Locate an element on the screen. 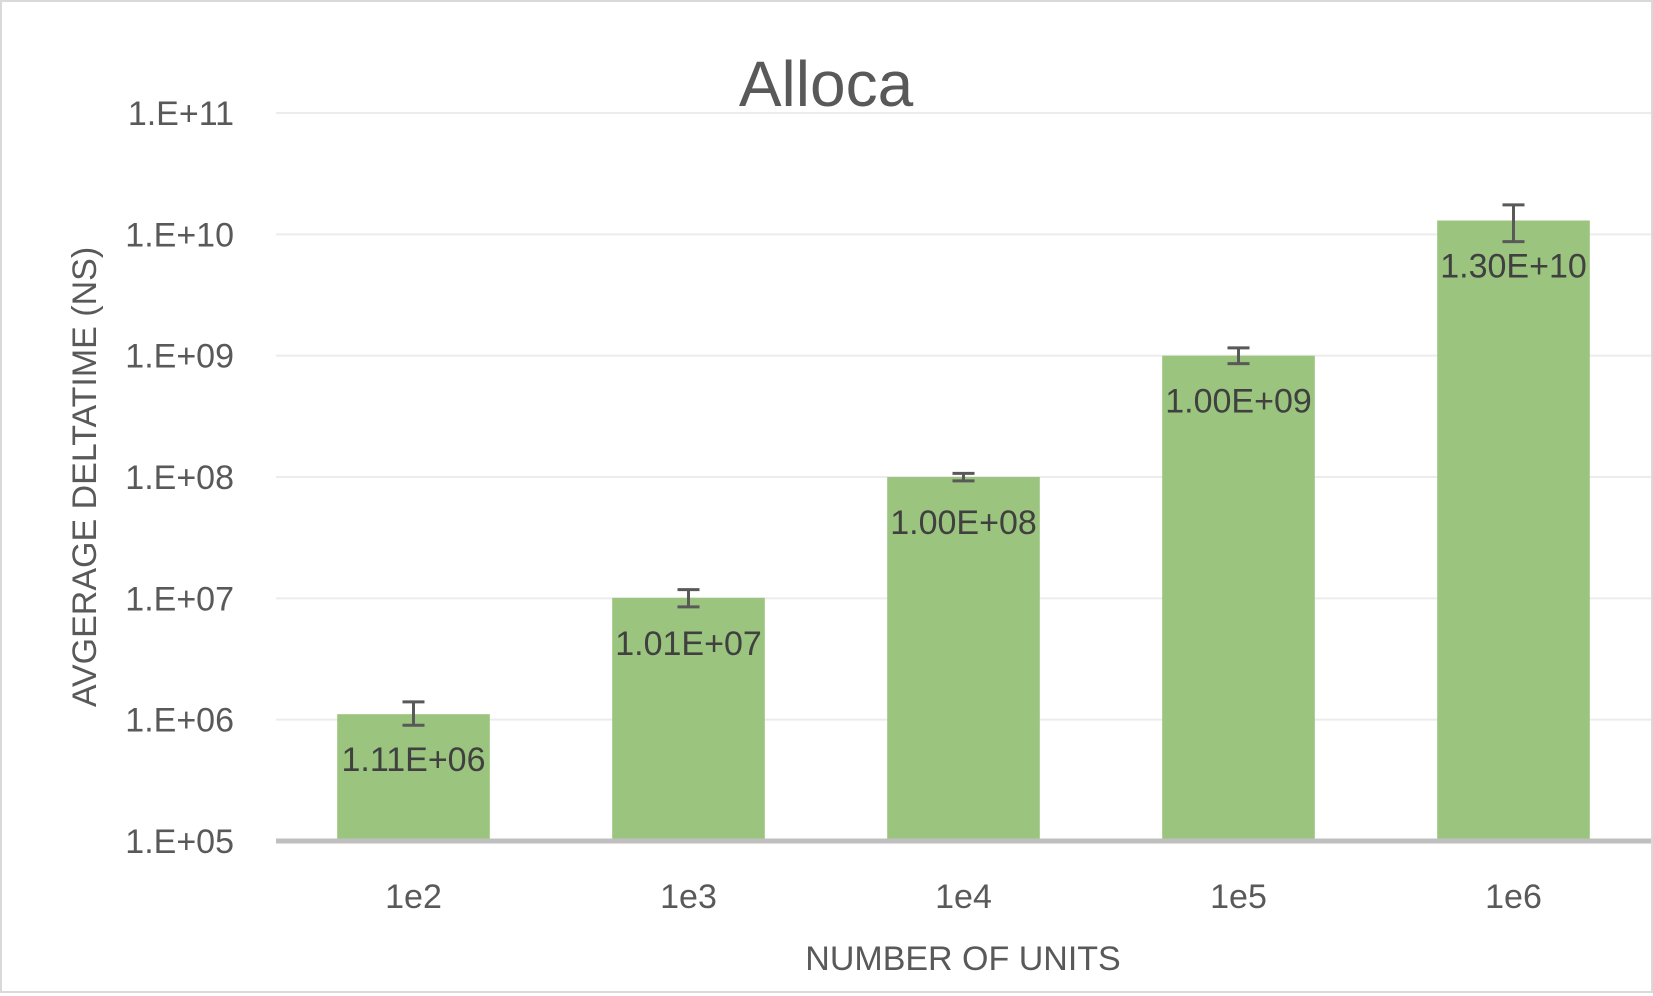  data-label: 1.11E+06 is located at coordinates (413, 760).